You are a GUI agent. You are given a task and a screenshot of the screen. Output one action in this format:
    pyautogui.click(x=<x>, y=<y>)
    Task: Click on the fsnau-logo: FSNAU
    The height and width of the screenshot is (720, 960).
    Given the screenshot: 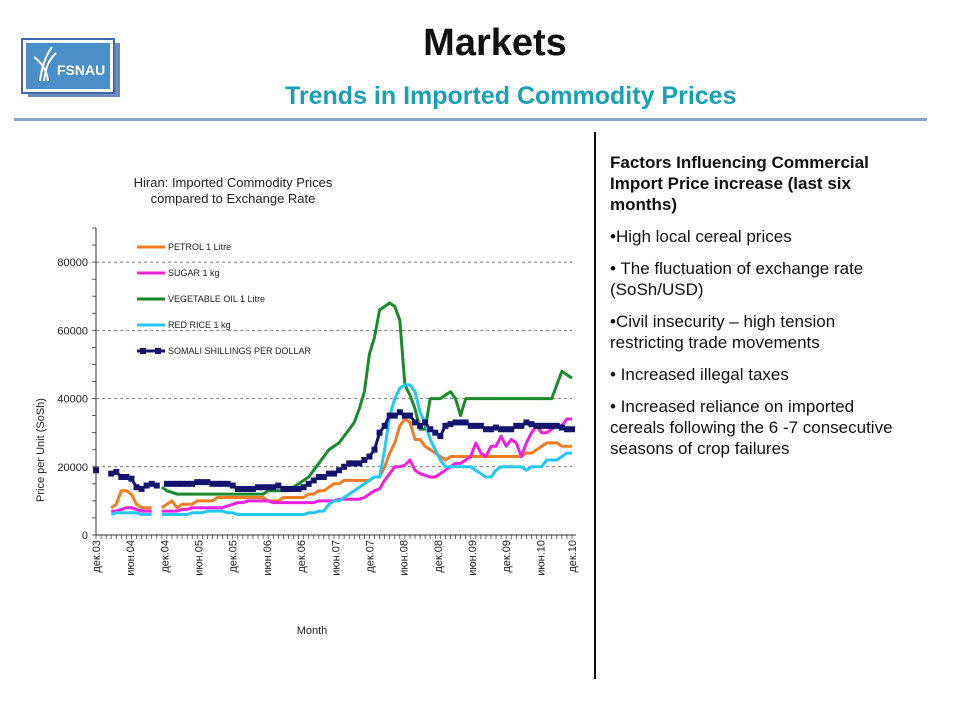 What is the action you would take?
    pyautogui.click(x=70, y=67)
    